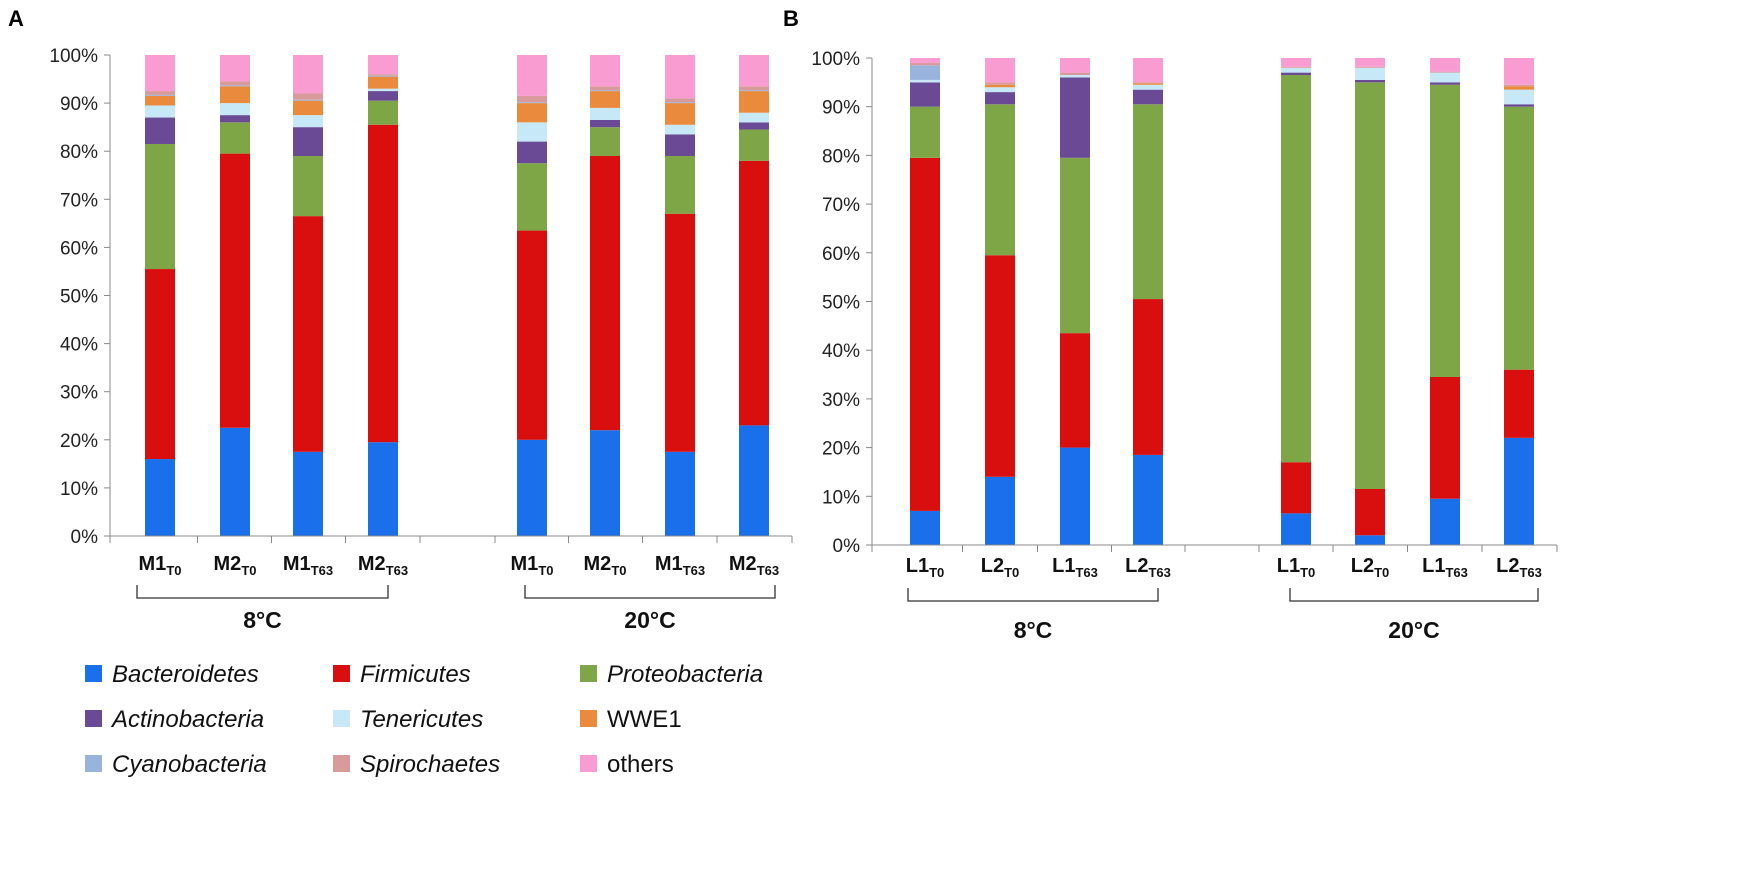 Image resolution: width=1750 pixels, height=873 pixels. I want to click on x-category-label: L1T0, so click(1296, 567).